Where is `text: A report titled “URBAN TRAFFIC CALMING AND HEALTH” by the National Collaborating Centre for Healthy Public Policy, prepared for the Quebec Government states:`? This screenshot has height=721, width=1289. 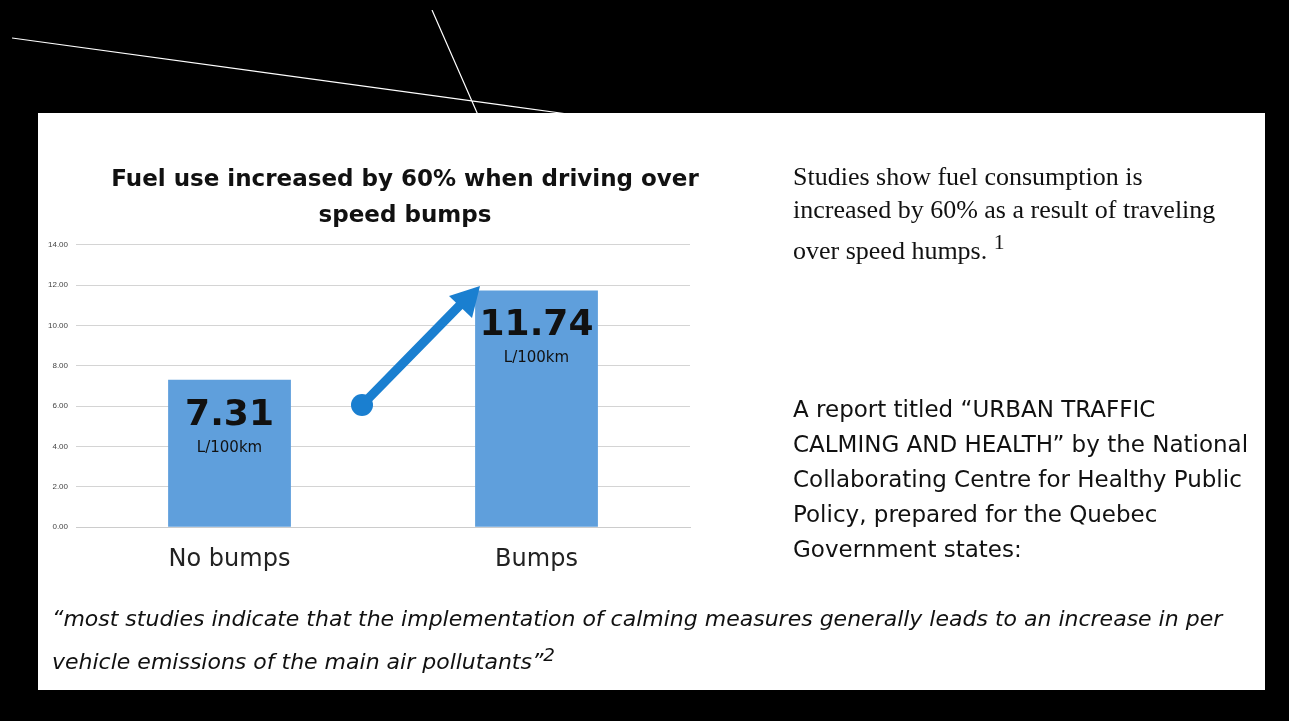
text: A report titled “URBAN TRAFFIC CALMING AND HEALTH” by the National Collaborating Centre for Healthy Public Policy, prepared for the Quebec Government states: is located at coordinates (1021, 479).